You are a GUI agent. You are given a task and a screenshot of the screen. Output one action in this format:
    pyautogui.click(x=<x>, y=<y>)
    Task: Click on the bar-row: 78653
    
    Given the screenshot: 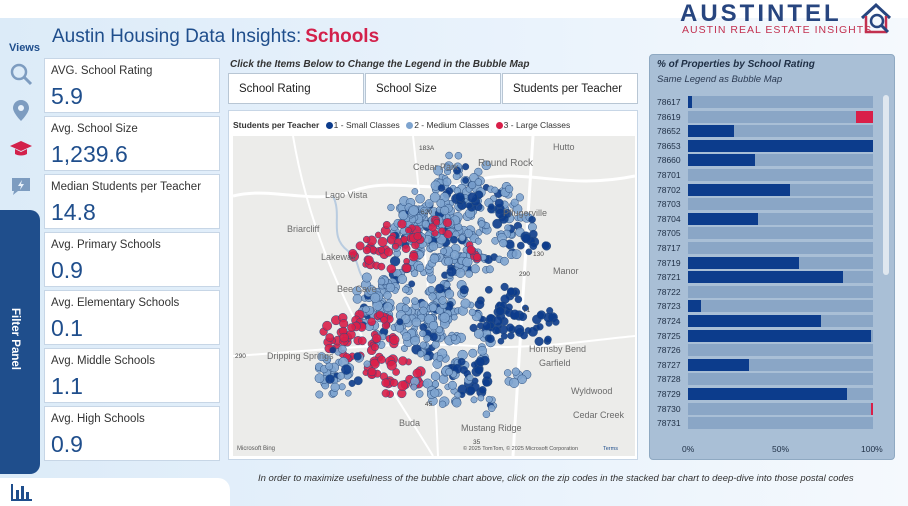 What is the action you would take?
    pyautogui.click(x=770, y=146)
    